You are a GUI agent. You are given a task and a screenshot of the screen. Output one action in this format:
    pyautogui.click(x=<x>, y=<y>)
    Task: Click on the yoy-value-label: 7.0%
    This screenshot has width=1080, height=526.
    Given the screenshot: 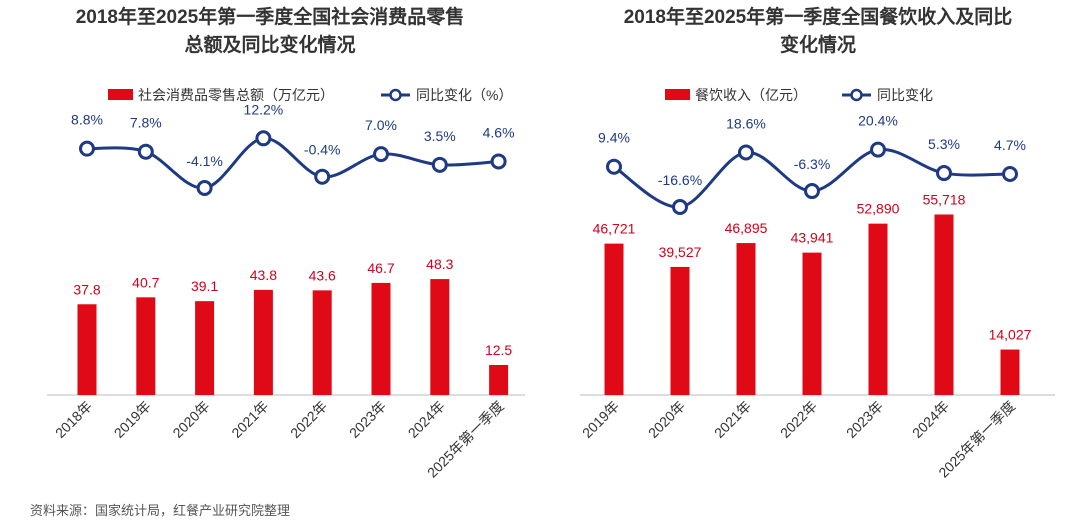 What is the action you would take?
    pyautogui.click(x=381, y=125)
    